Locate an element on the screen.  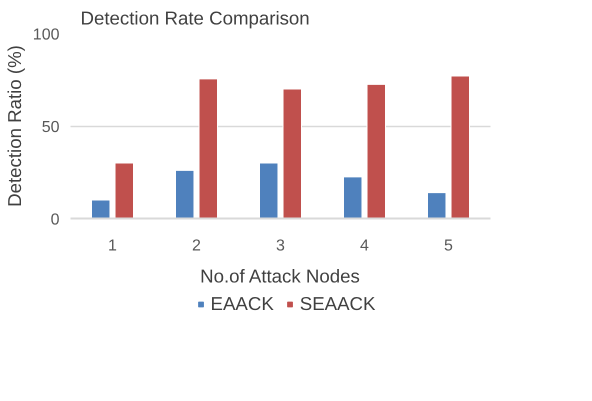
y-tick-label: 0 is located at coordinates (55, 220).